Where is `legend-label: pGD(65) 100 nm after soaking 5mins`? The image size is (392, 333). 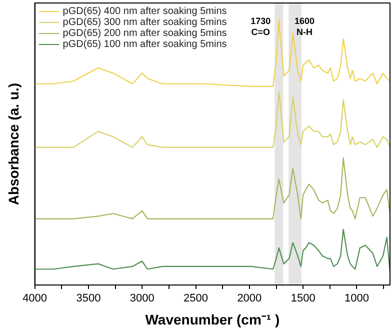 legend-label: pGD(65) 100 nm after soaking 5mins is located at coordinates (144, 44).